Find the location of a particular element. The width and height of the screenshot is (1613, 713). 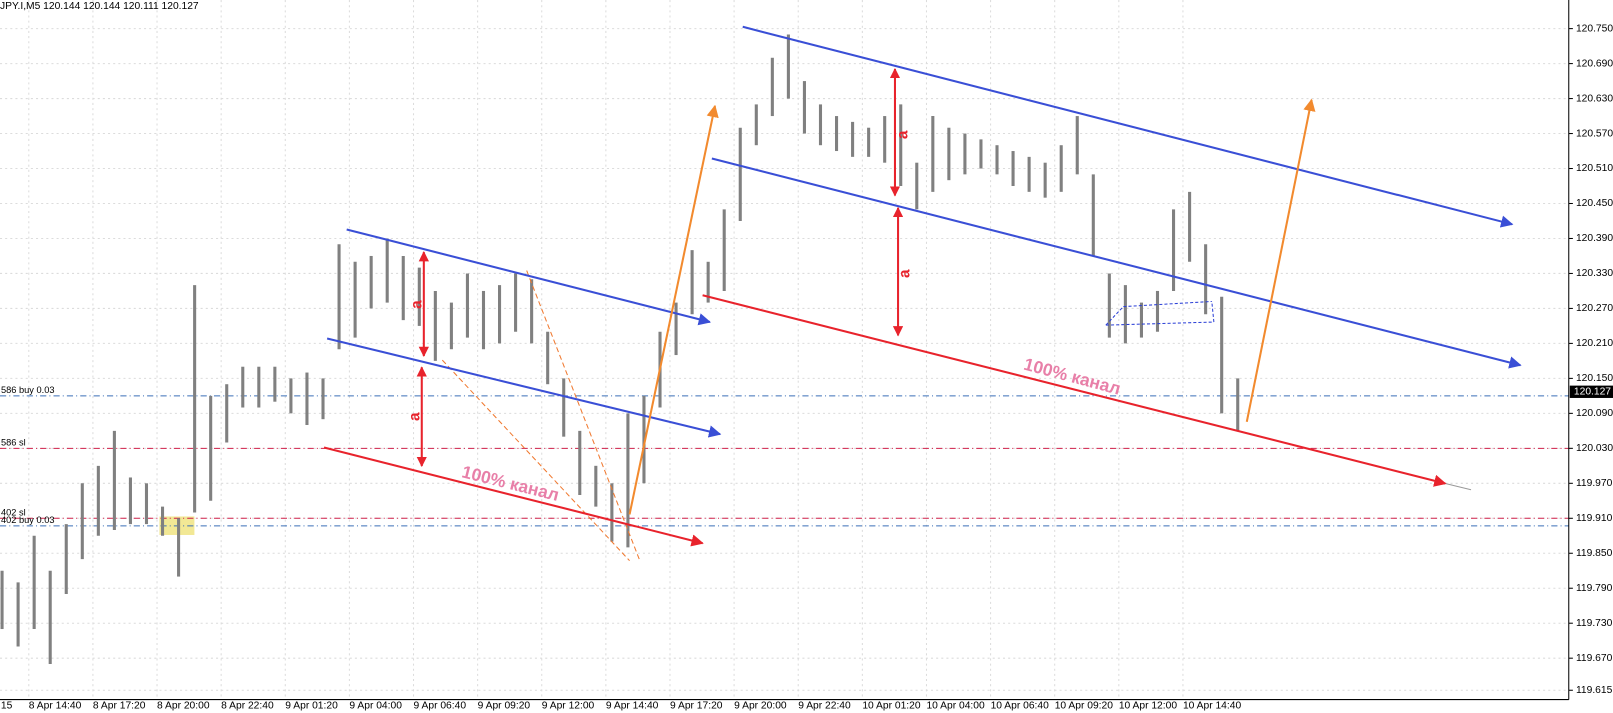

y-tick-label: 120.750 is located at coordinates (1594, 28).